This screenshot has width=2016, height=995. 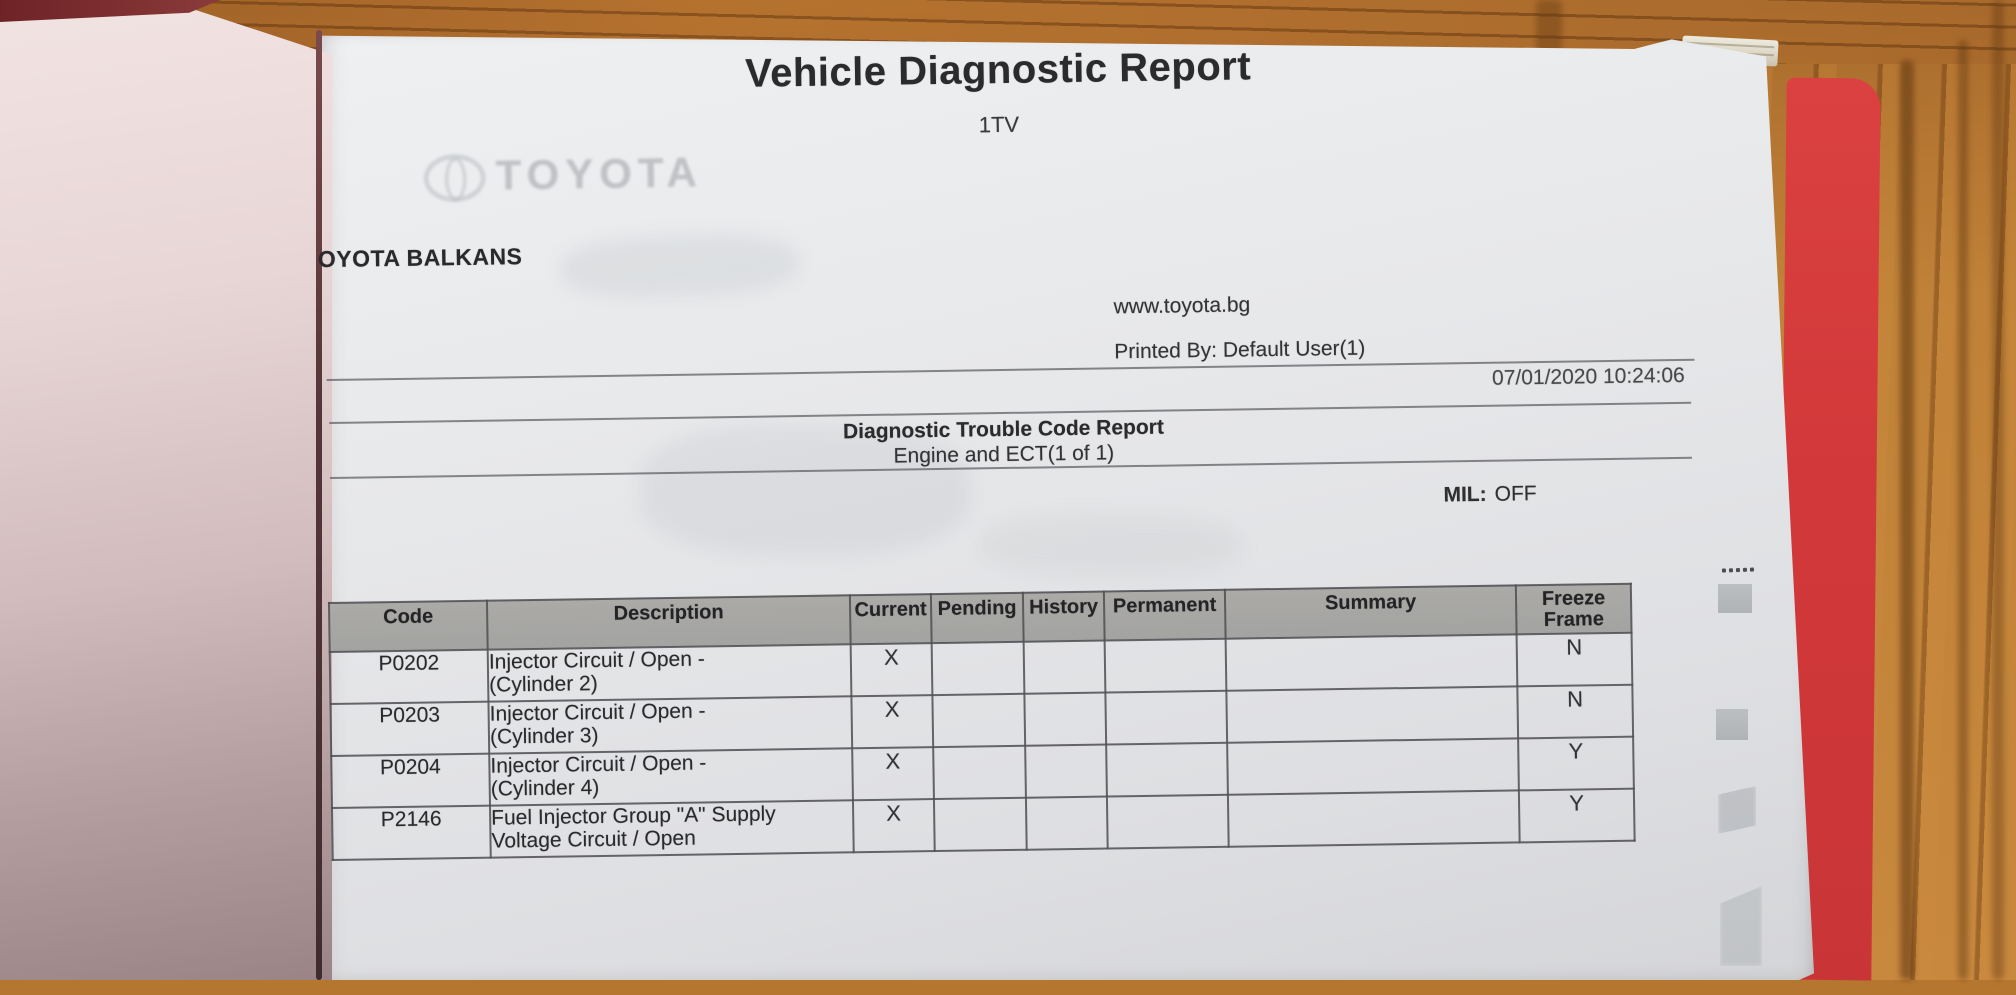 I want to click on mil-value: OFF, so click(x=1515, y=494).